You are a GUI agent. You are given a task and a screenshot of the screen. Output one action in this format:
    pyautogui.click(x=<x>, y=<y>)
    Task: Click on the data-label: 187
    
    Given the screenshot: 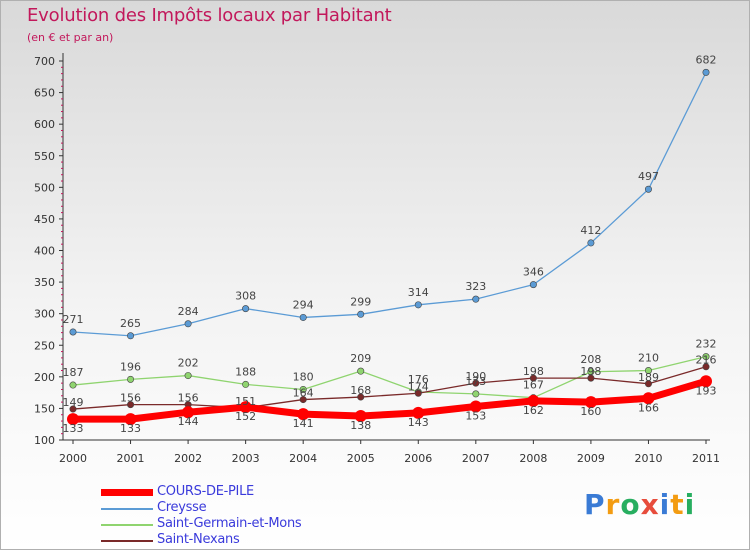 What is the action you would take?
    pyautogui.click(x=73, y=372)
    